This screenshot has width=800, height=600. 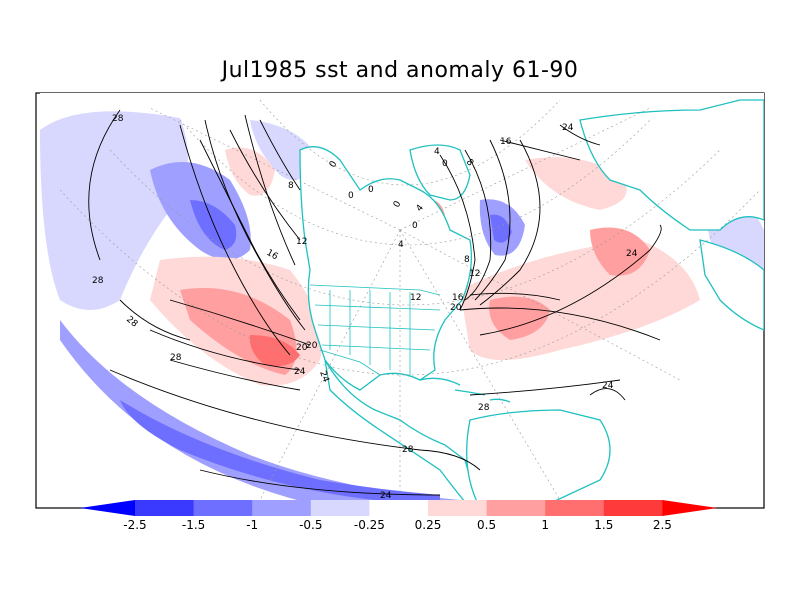 What do you see at coordinates (193, 525) in the screenshot?
I see `colorbar-tick-label: -1.5` at bounding box center [193, 525].